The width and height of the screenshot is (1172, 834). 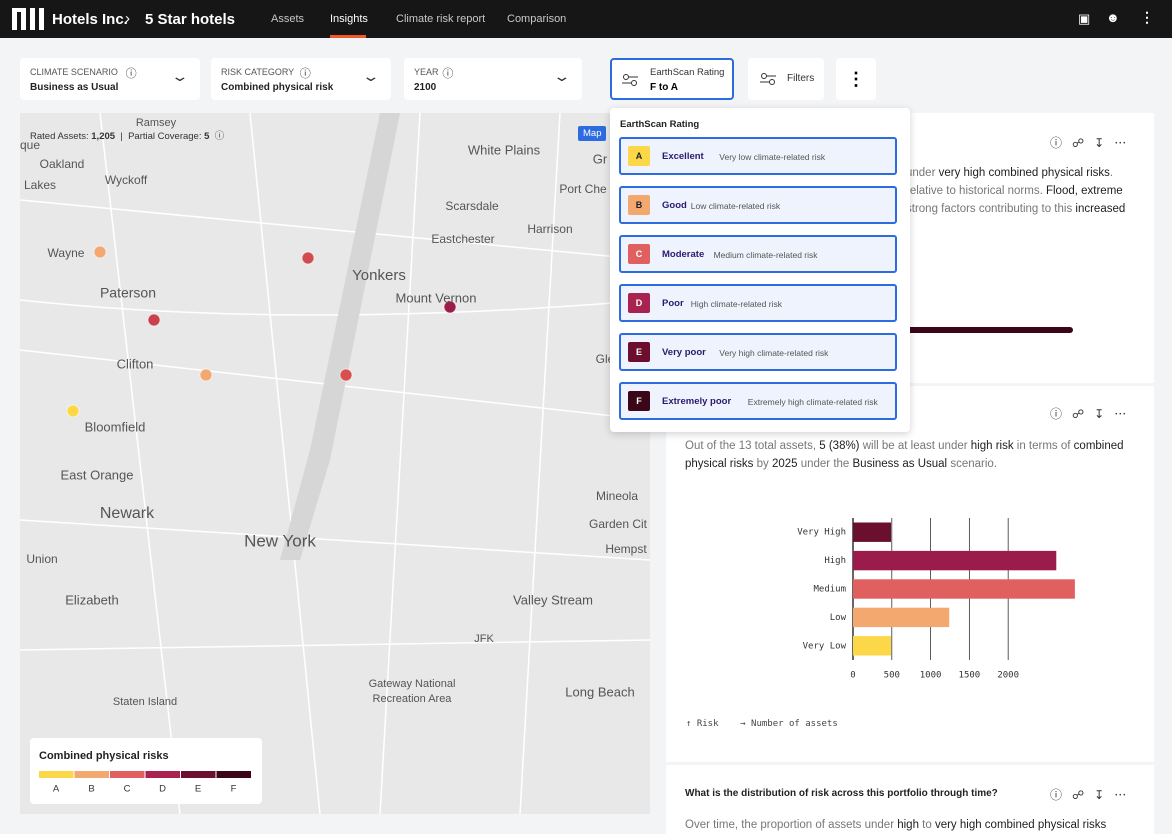 What do you see at coordinates (992, 446) in the screenshot?
I see `text-segment: high risk` at bounding box center [992, 446].